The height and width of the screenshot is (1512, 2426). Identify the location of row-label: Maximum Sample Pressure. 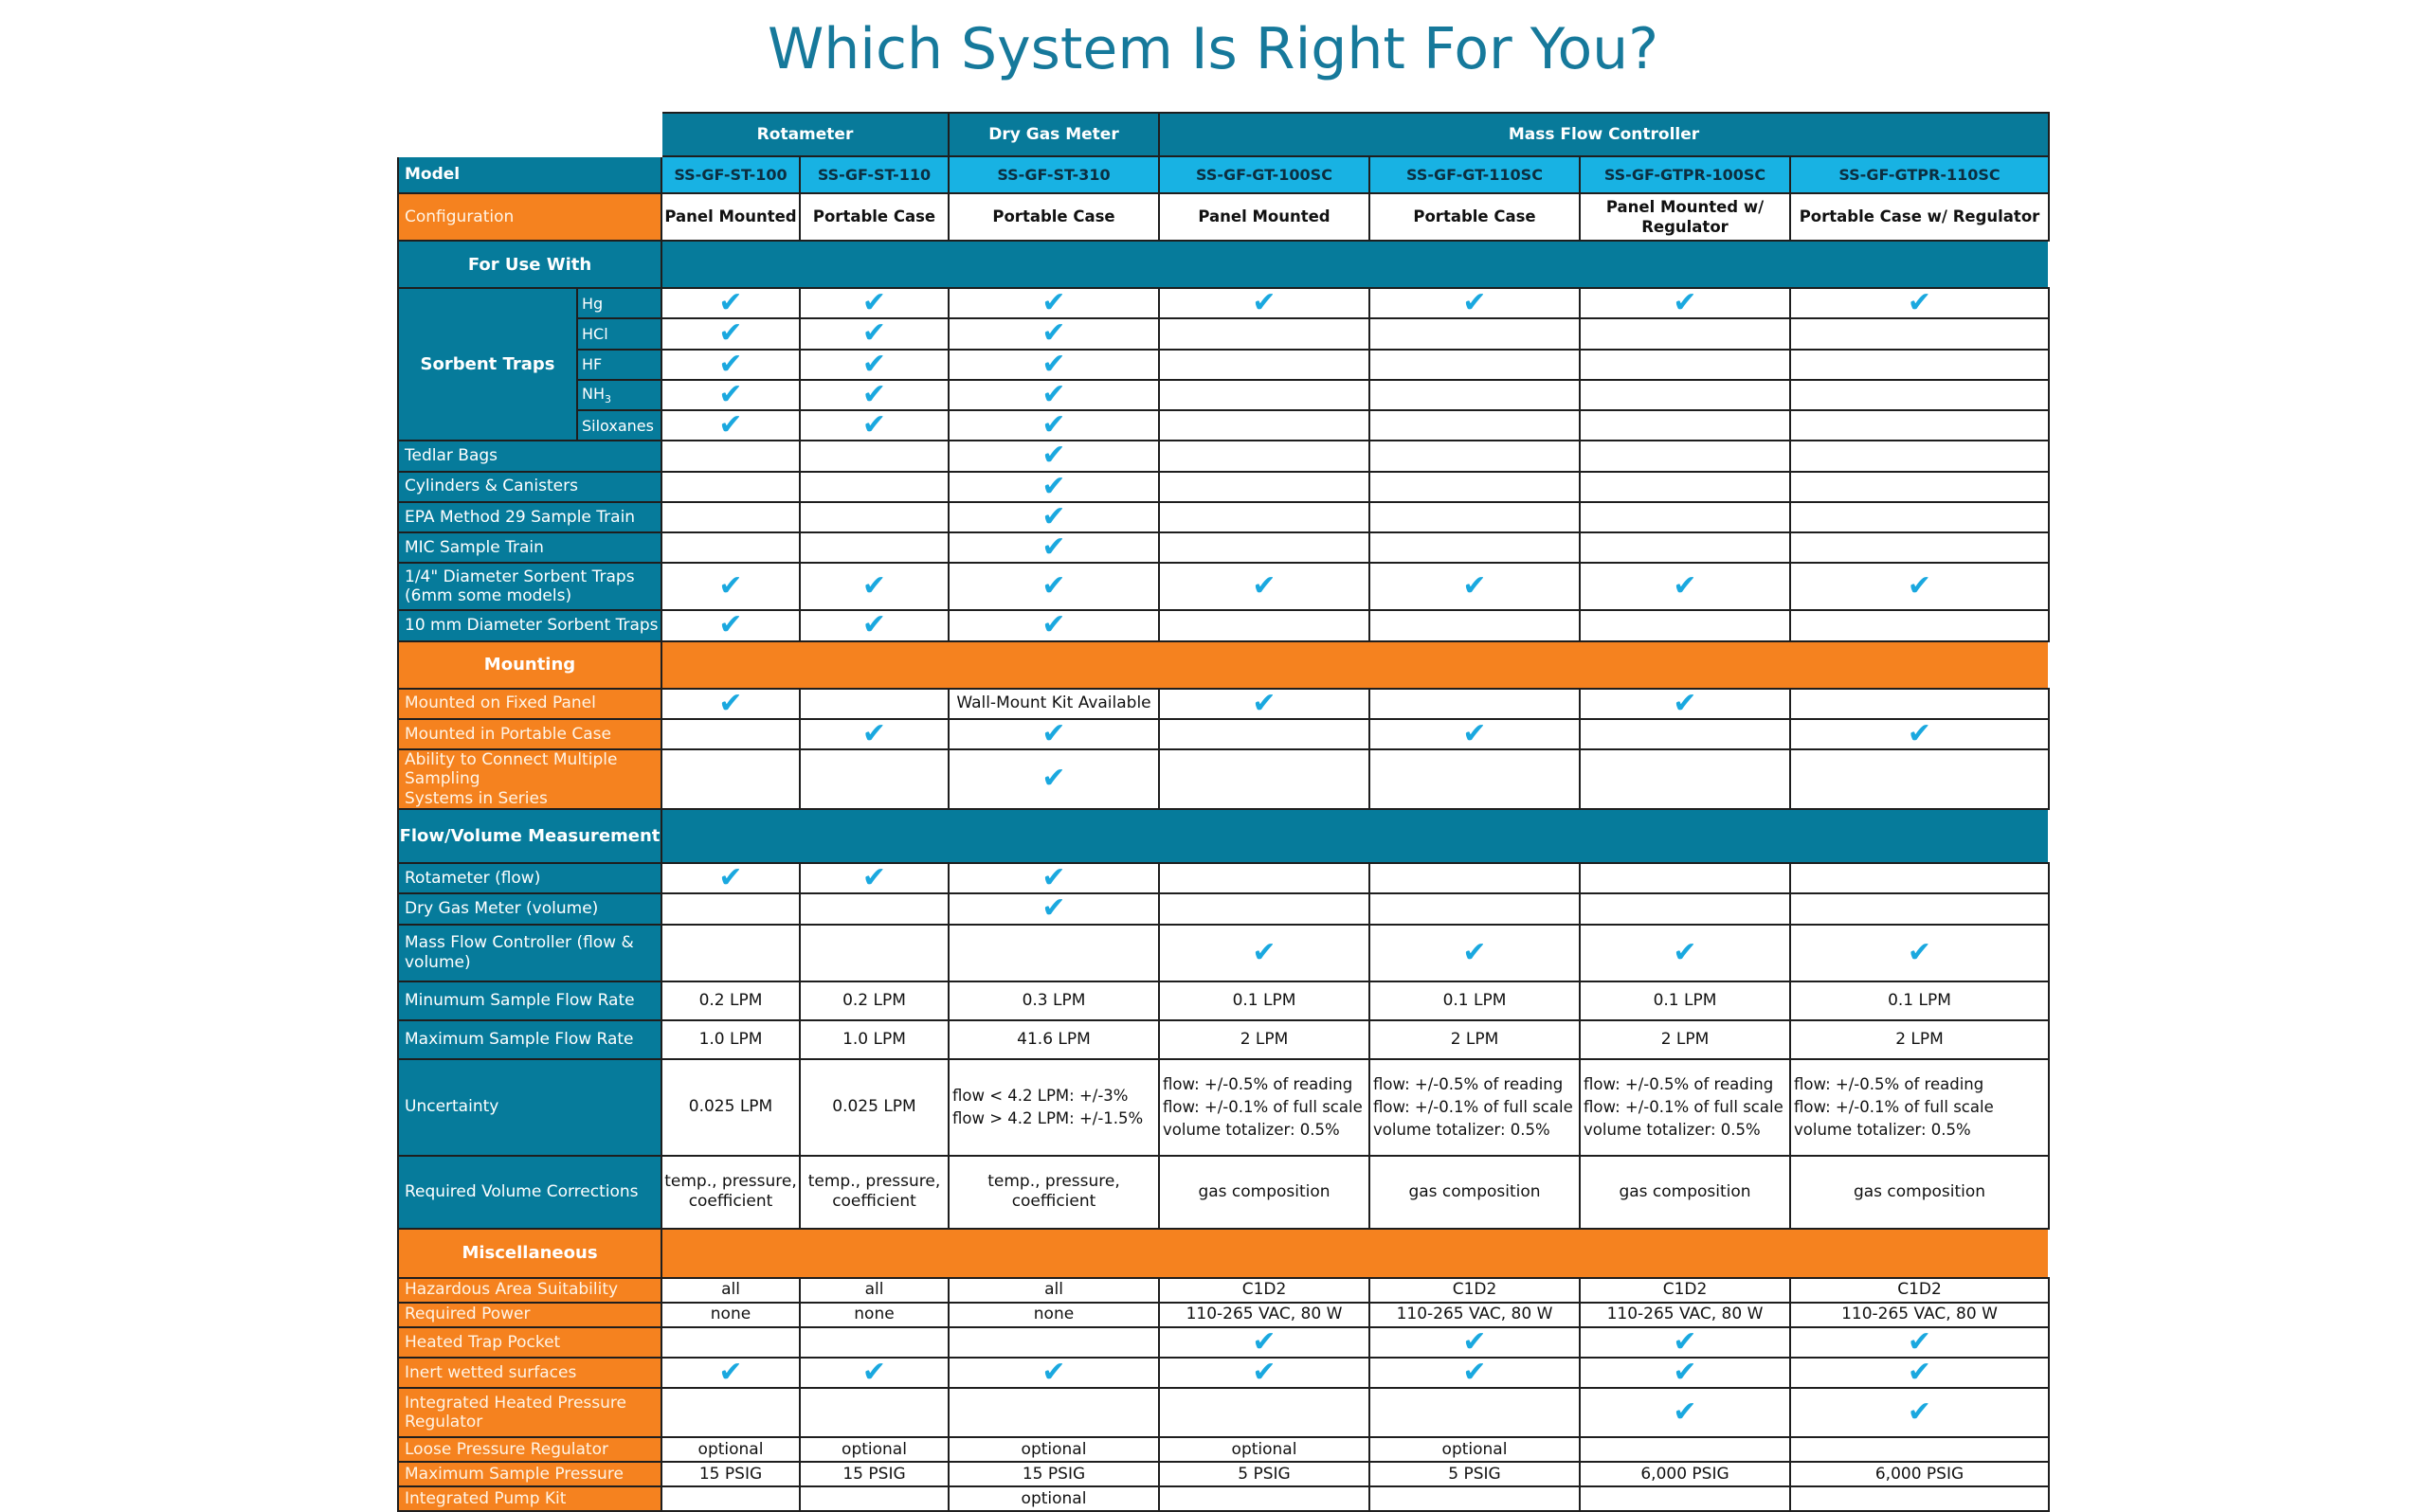
(529, 1474).